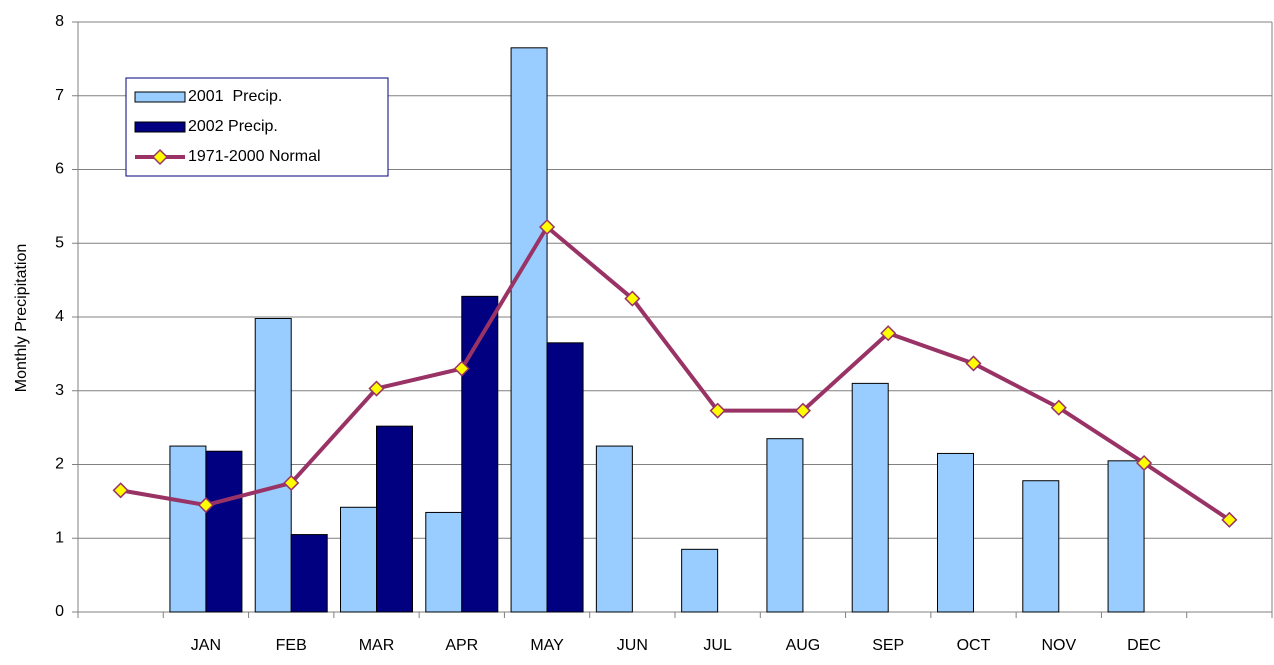 This screenshot has height=665, width=1274. What do you see at coordinates (803, 645) in the screenshot?
I see `x-tick-label: AUG` at bounding box center [803, 645].